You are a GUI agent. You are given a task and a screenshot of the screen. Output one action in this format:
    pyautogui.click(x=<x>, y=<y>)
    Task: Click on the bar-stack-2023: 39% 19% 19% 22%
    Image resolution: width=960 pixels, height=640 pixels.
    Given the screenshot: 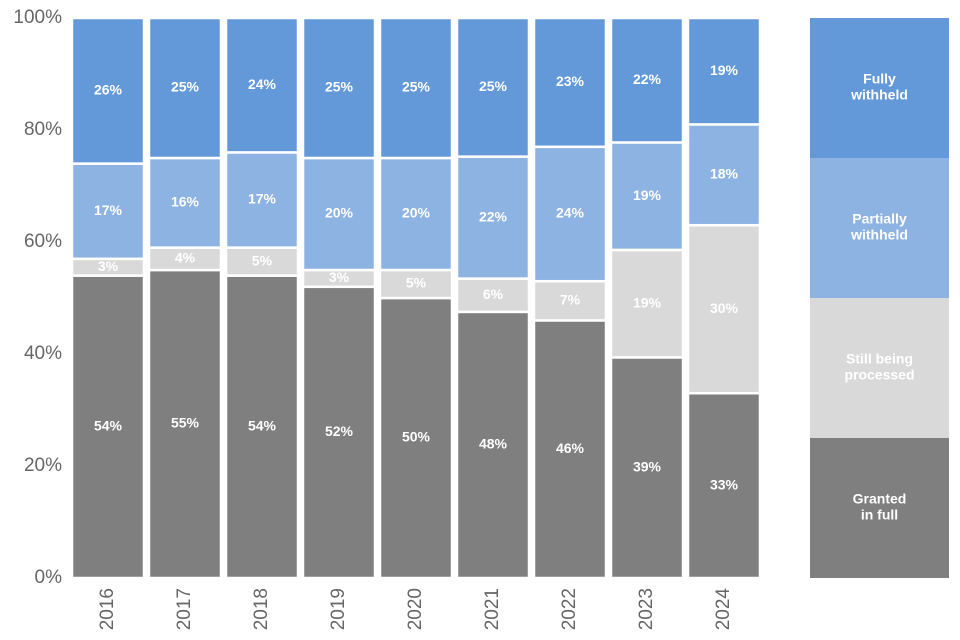 What is the action you would take?
    pyautogui.click(x=647, y=298)
    